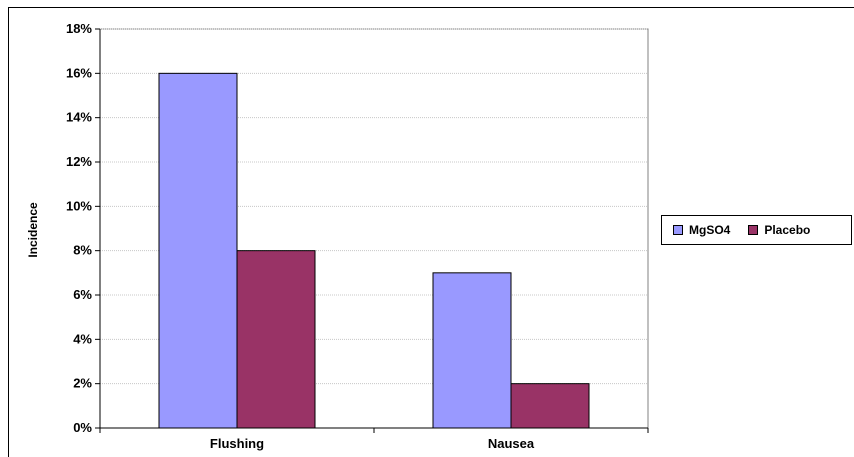 The height and width of the screenshot is (457, 854). What do you see at coordinates (79, 28) in the screenshot?
I see `y-tick-label: 18%` at bounding box center [79, 28].